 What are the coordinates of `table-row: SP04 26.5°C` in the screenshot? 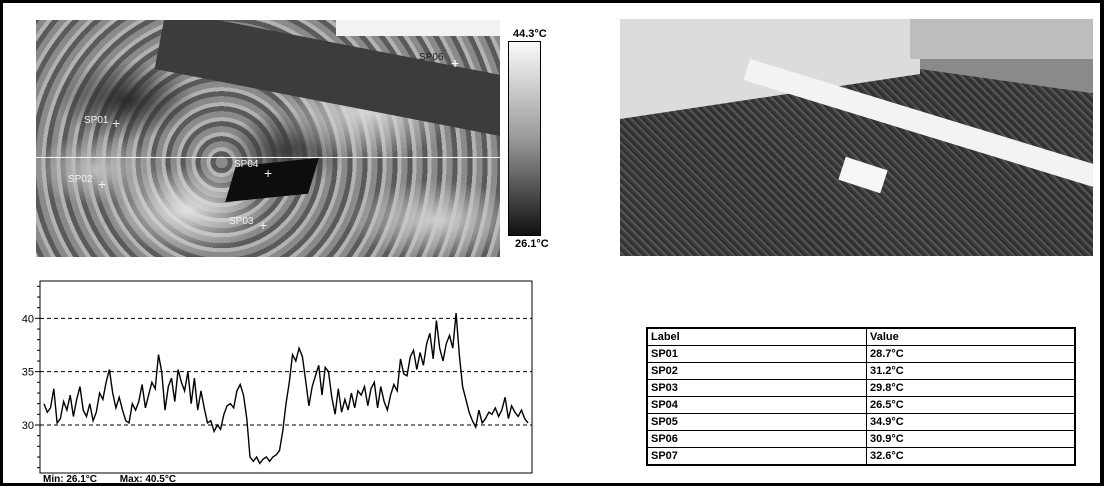 It's located at (861, 405).